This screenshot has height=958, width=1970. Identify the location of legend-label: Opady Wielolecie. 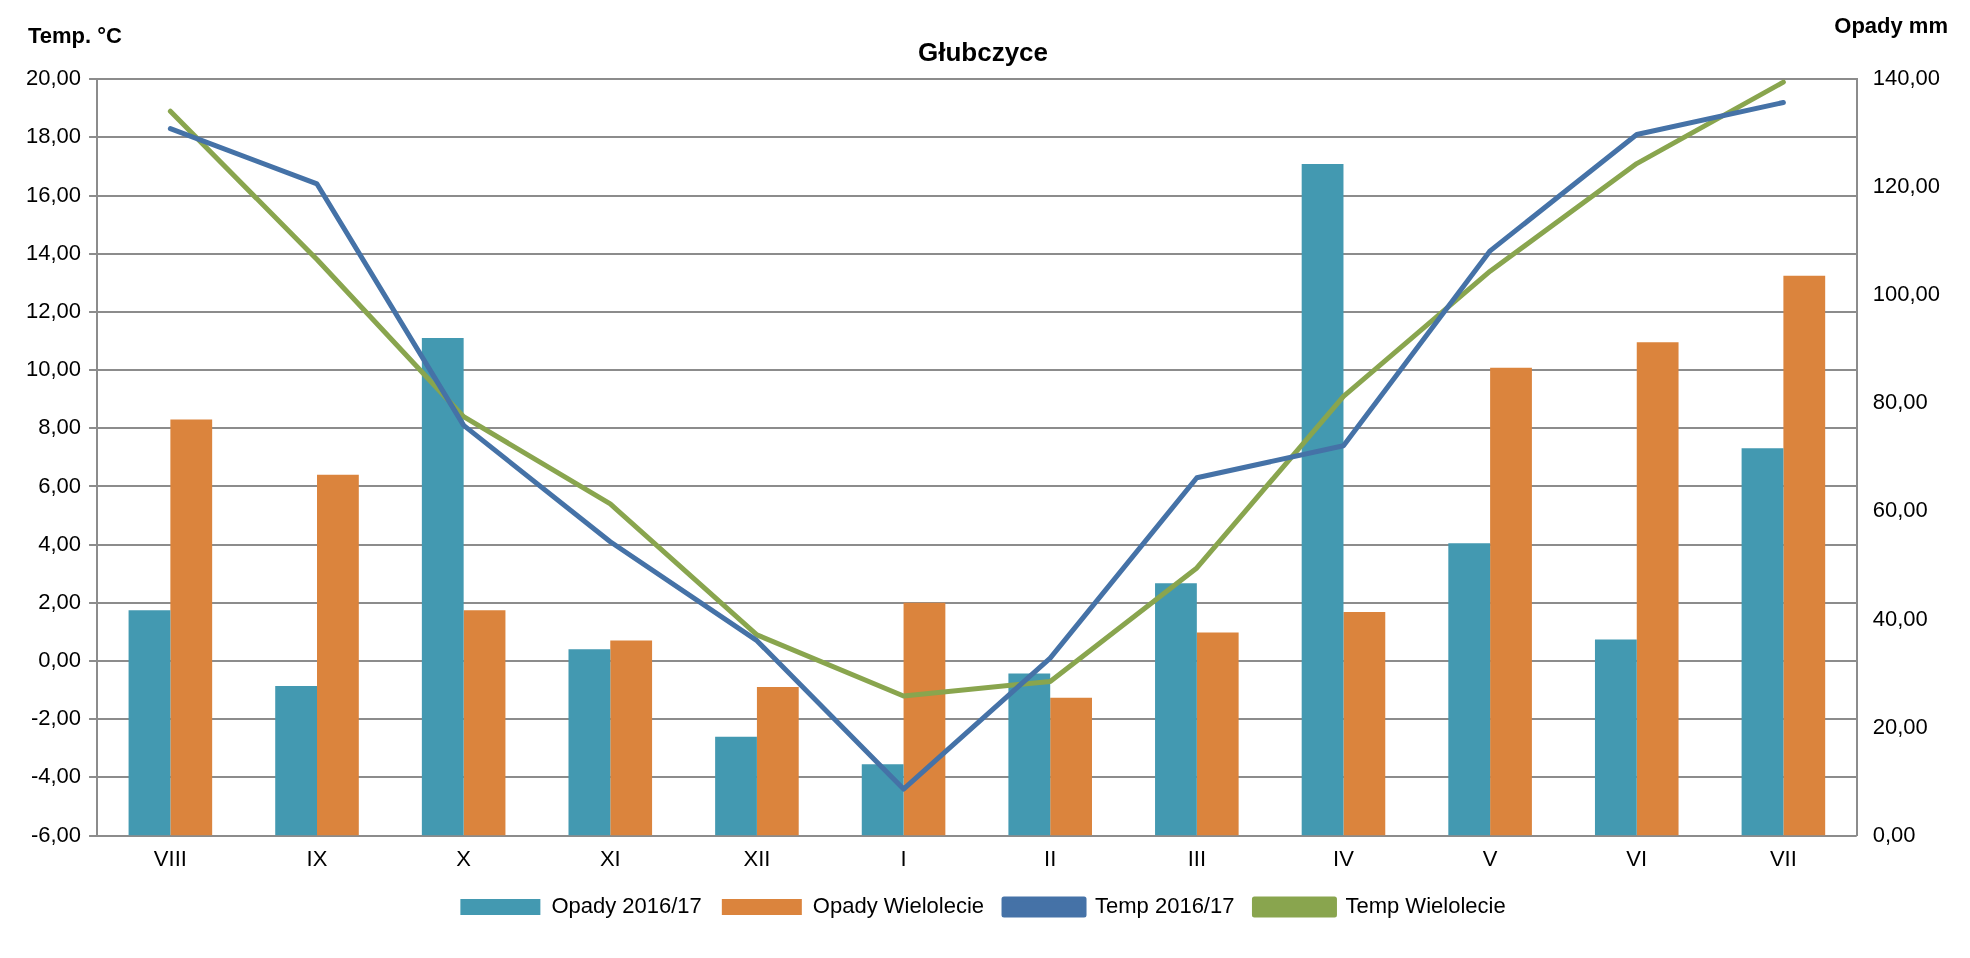
(898, 906).